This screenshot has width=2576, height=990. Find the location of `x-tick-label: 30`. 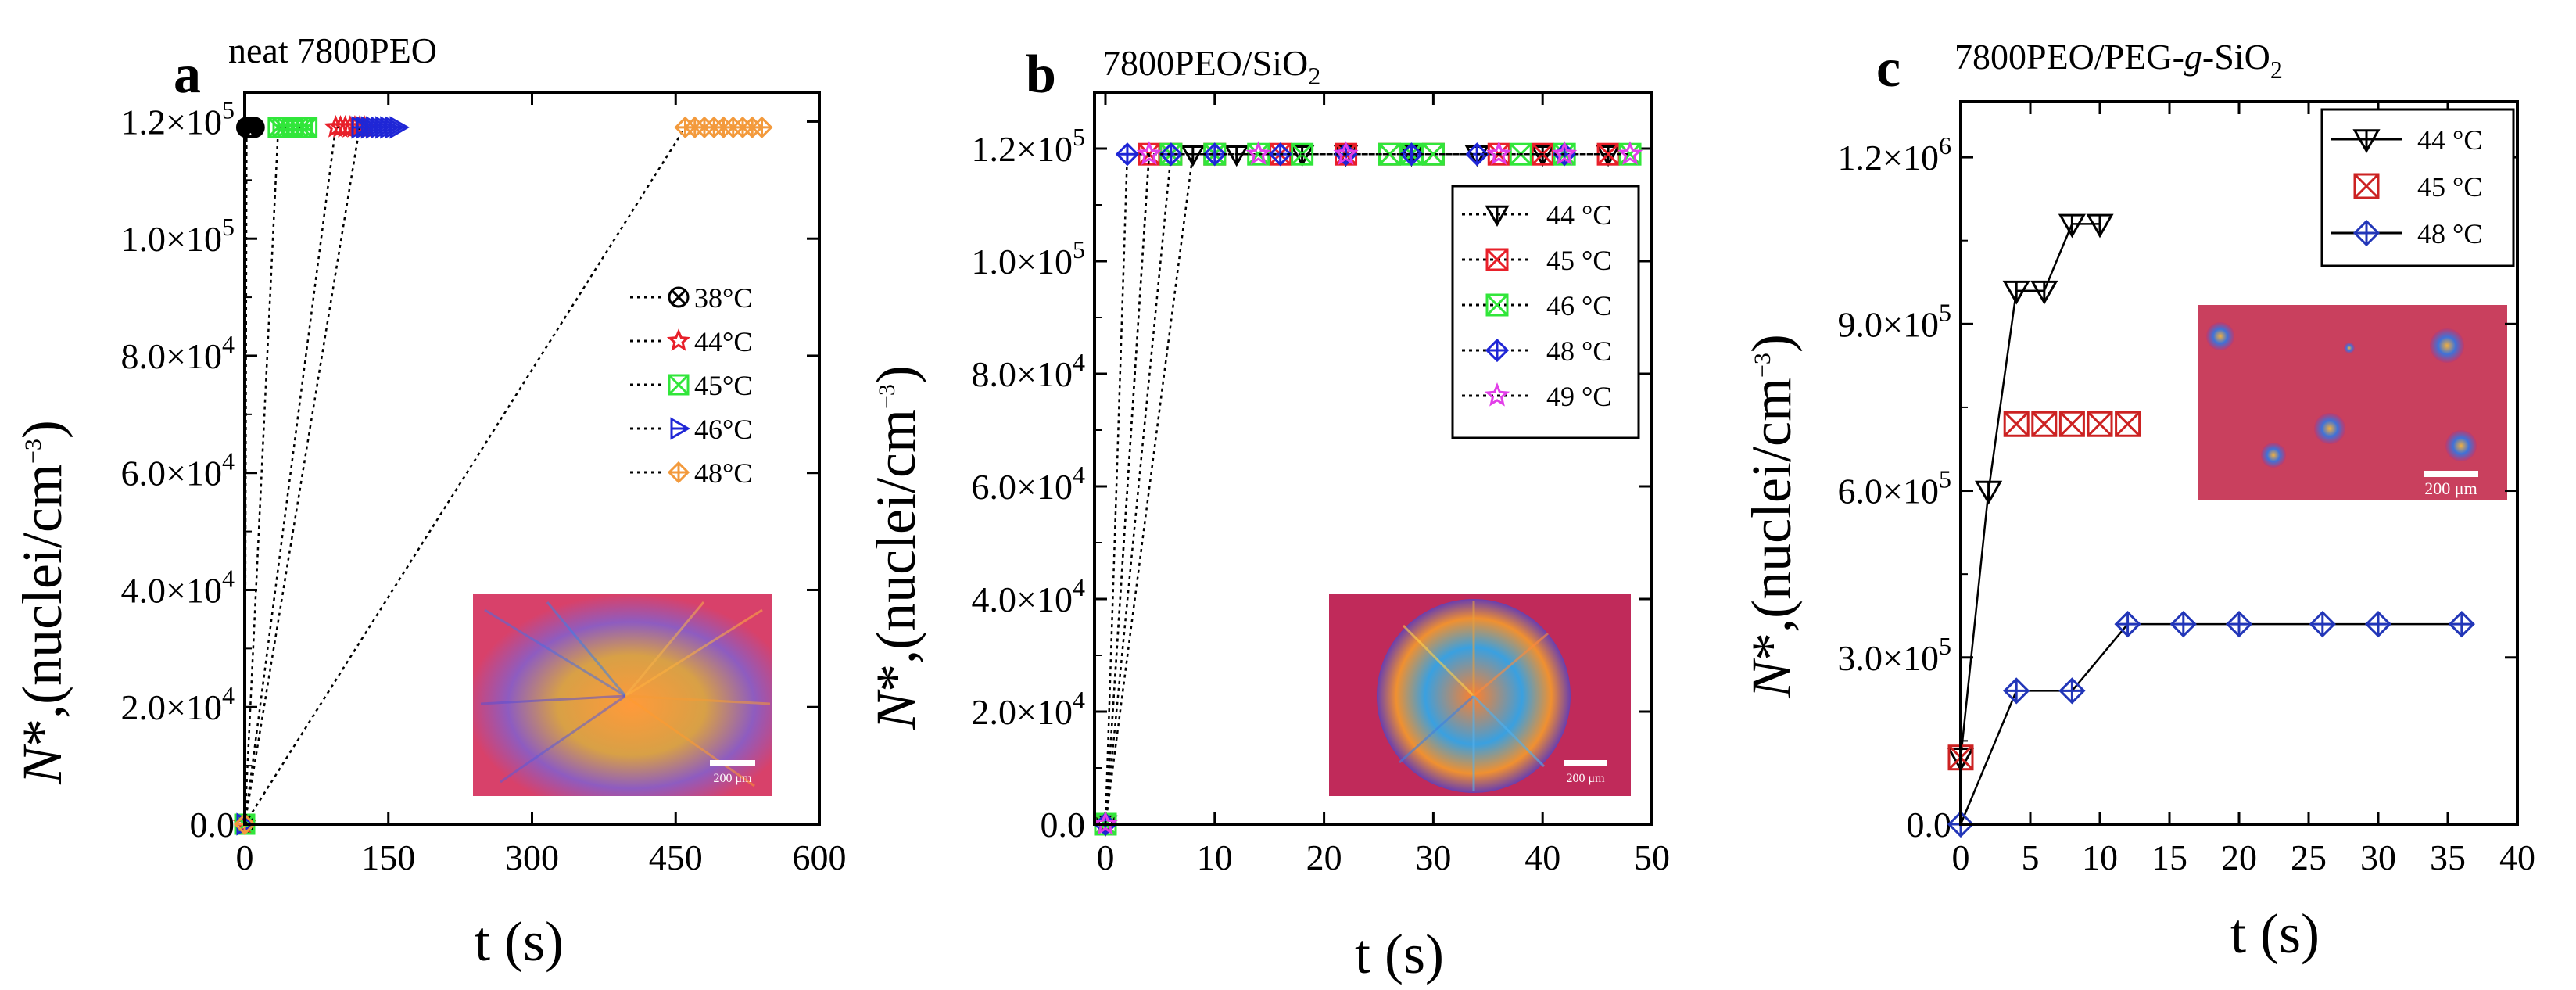

x-tick-label: 30 is located at coordinates (2378, 857).